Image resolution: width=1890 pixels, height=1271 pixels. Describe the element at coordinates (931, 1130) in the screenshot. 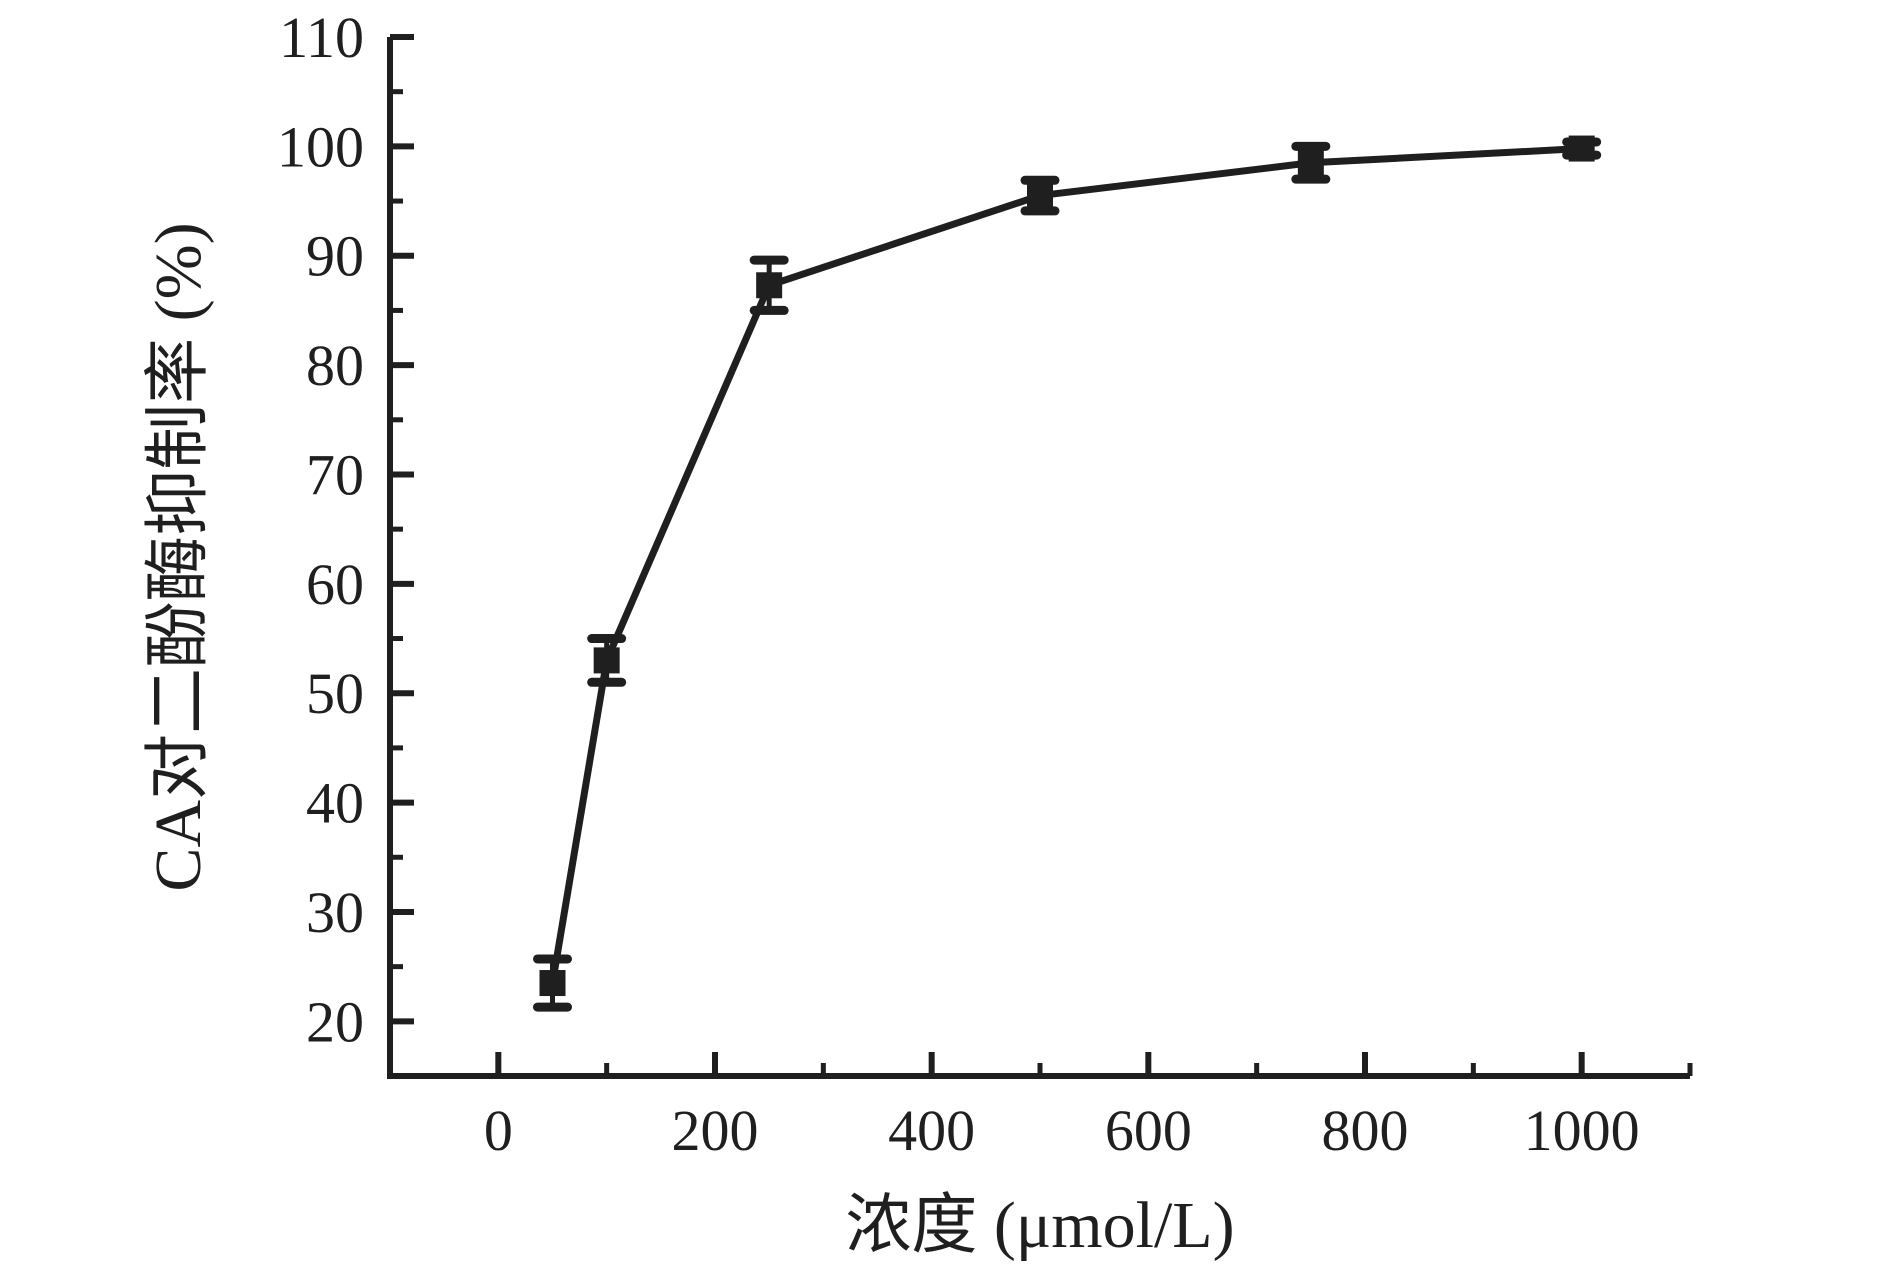

I see `x-tick-label: 400` at that location.